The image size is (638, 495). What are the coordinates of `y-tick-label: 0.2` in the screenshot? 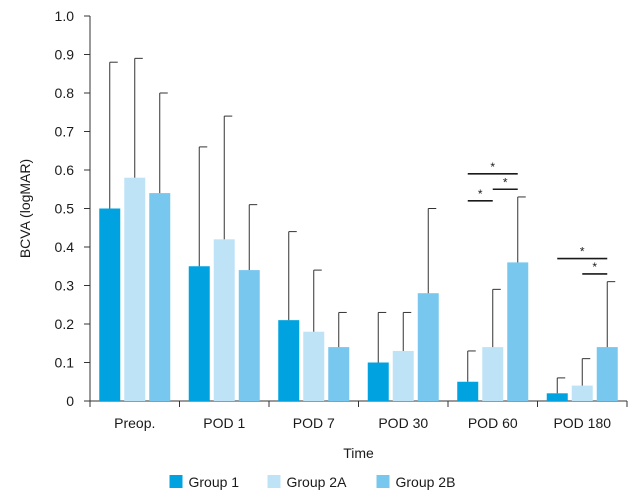 It's located at (65, 324).